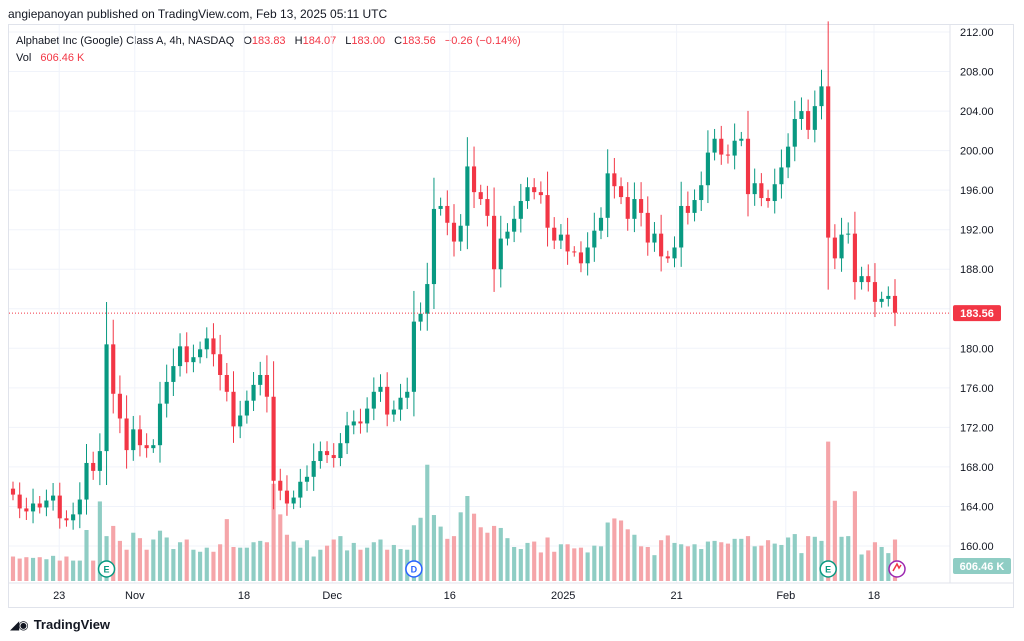 The image size is (1024, 641). Describe the element at coordinates (828, 569) in the screenshot. I see `earnings-marker` at that location.